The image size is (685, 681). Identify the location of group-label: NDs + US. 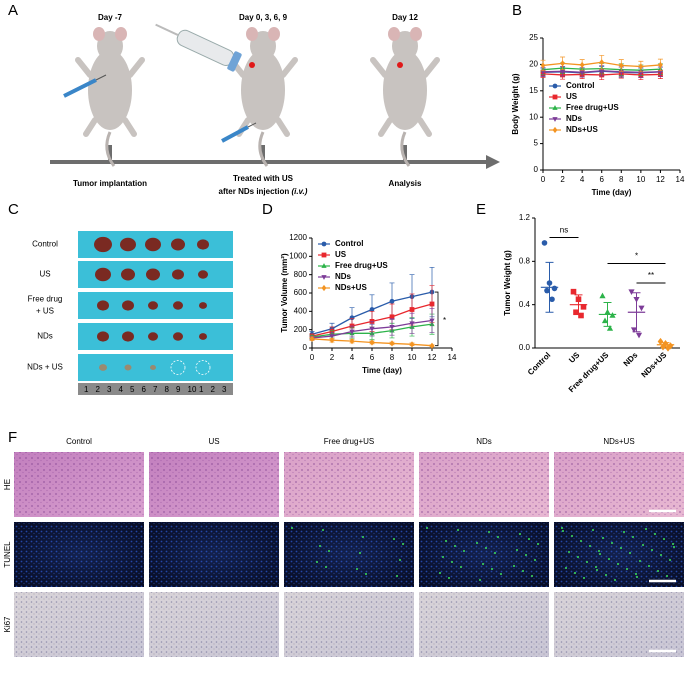
(45, 367).